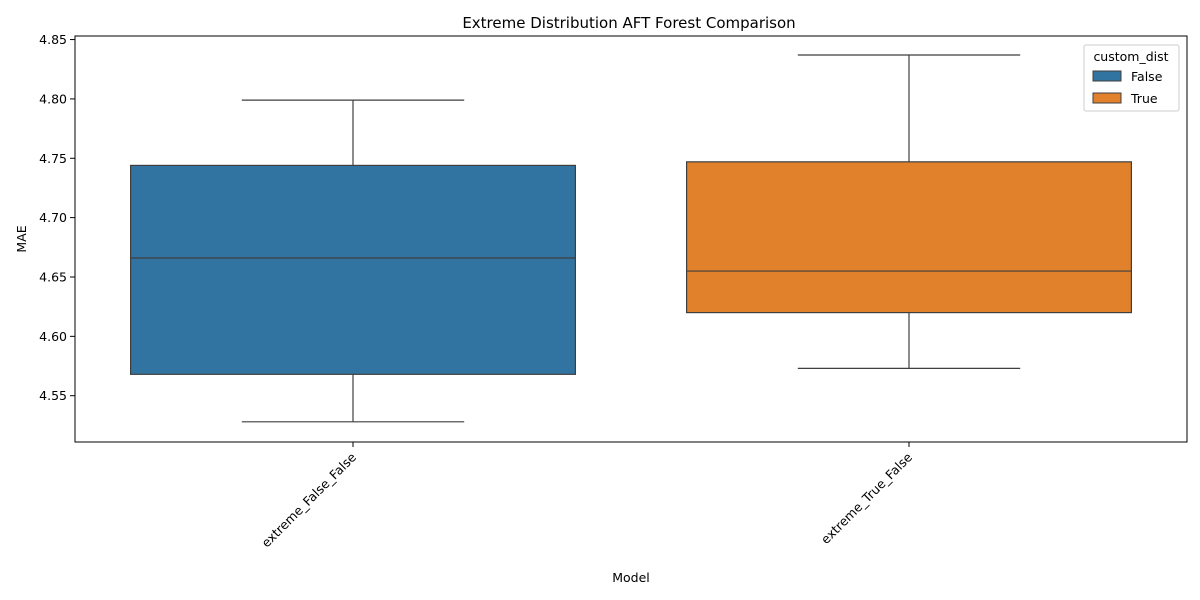 This screenshot has width=1200, height=600. What do you see at coordinates (21, 238) in the screenshot?
I see `y-axis-label: MAE` at bounding box center [21, 238].